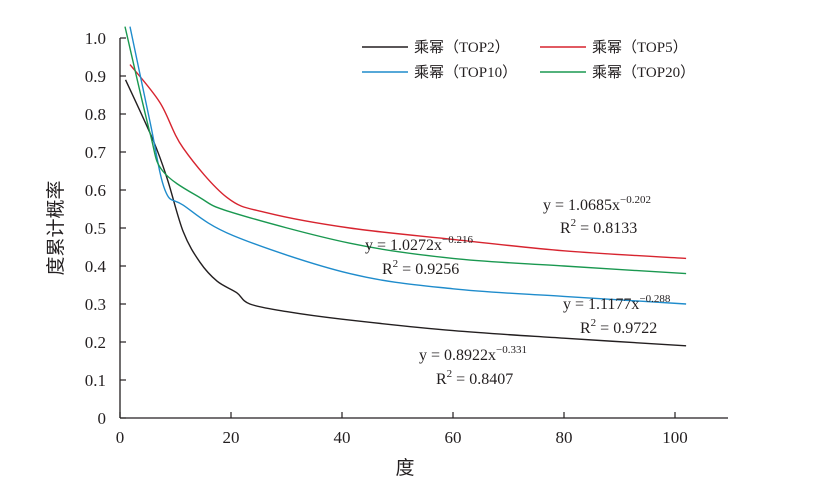  I want to click on fit-equation: y = 0.8922x−0.331, so click(473, 354).